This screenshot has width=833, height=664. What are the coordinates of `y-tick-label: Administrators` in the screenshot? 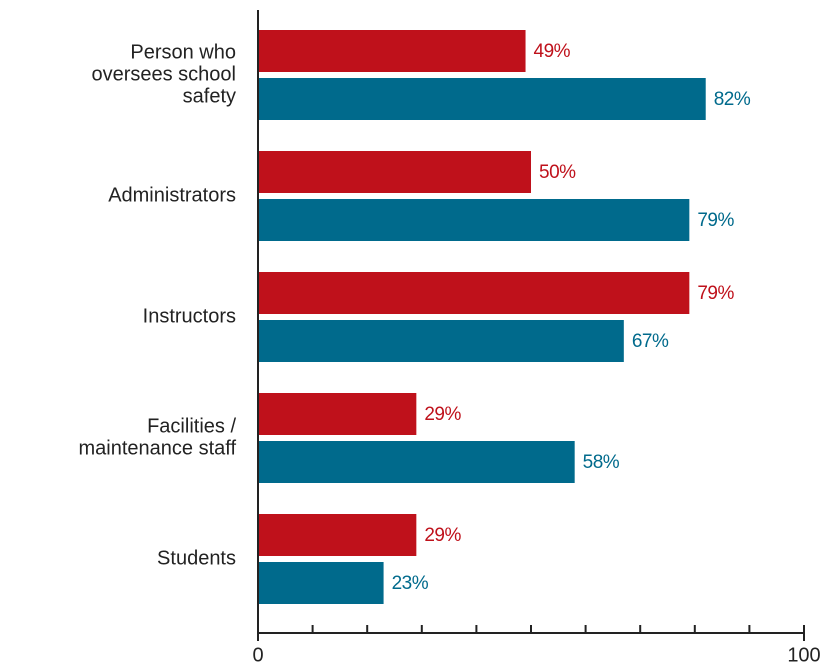 It's located at (172, 195).